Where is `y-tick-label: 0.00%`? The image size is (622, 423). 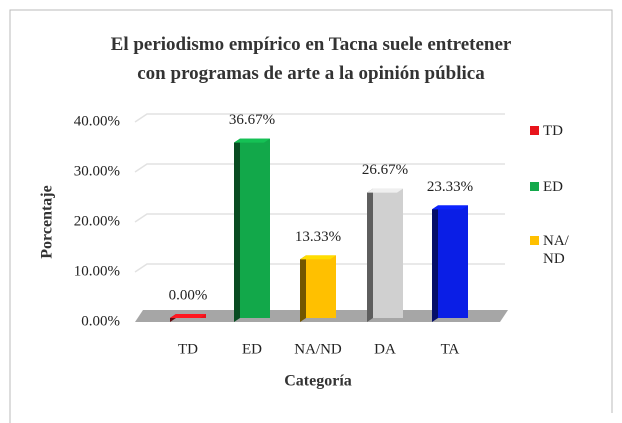
y-tick-label: 0.00% is located at coordinates (100, 321).